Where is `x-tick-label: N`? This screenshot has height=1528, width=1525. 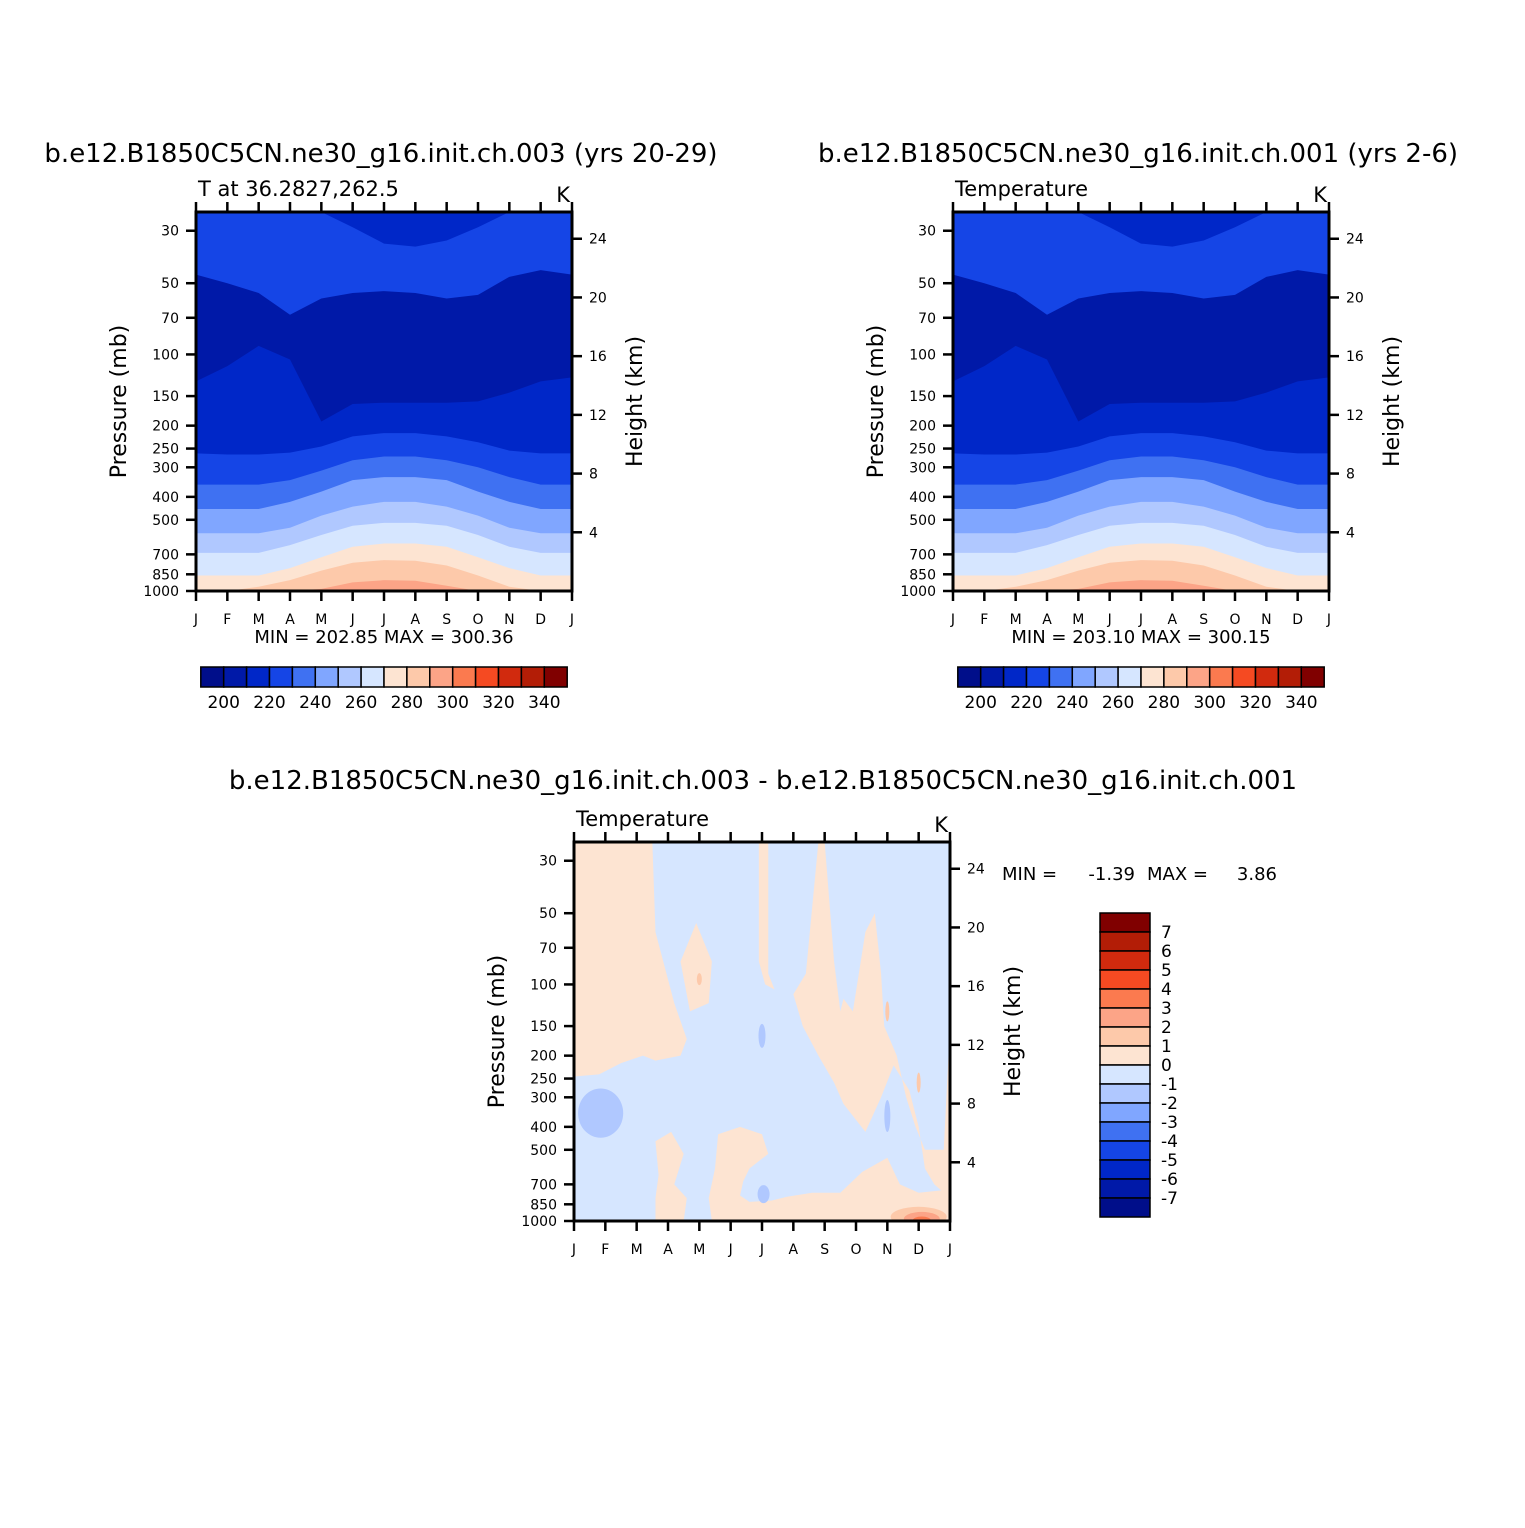
x-tick-label: N is located at coordinates (887, 1250).